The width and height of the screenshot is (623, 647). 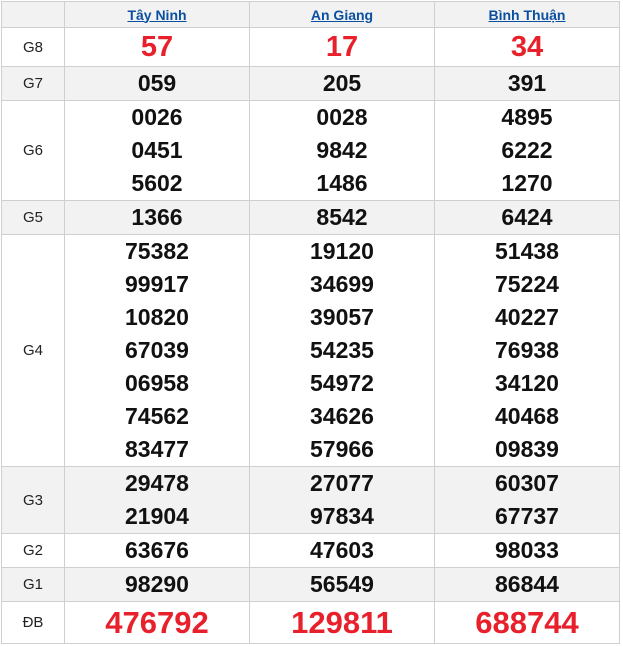 I want to click on prize-number: 34626, so click(x=342, y=416).